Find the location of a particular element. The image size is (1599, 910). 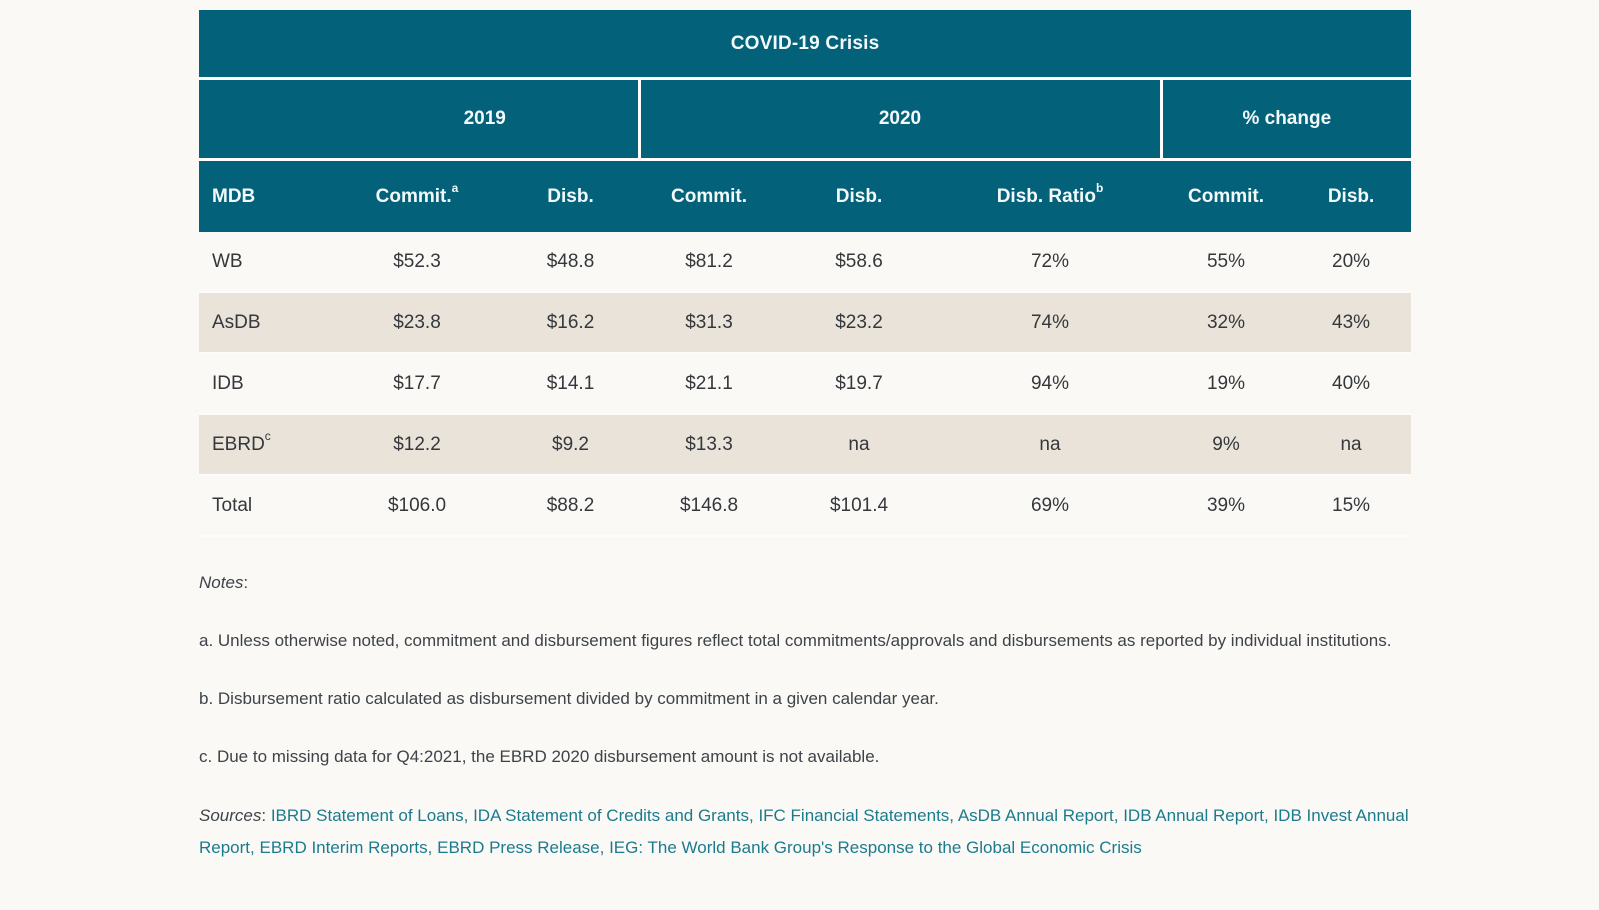

table-row-total: Total $106.0 $88.2 $146.8 $101.4 69% 39% 15% is located at coordinates (805, 506).